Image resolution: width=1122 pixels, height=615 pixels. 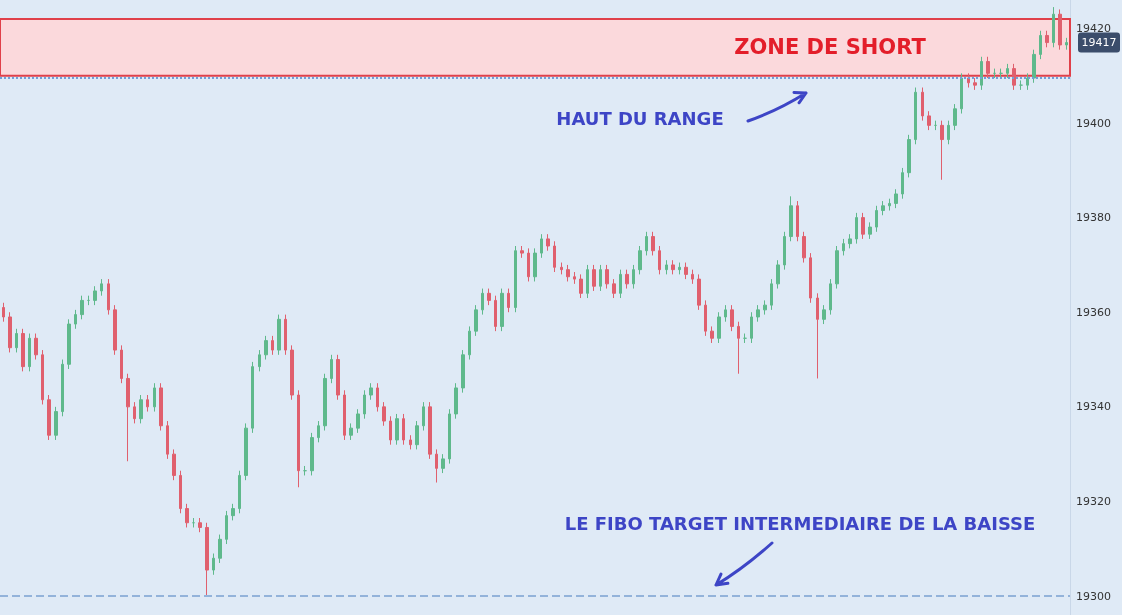 I want to click on y-tick-label: 19320, so click(x=1093, y=501).